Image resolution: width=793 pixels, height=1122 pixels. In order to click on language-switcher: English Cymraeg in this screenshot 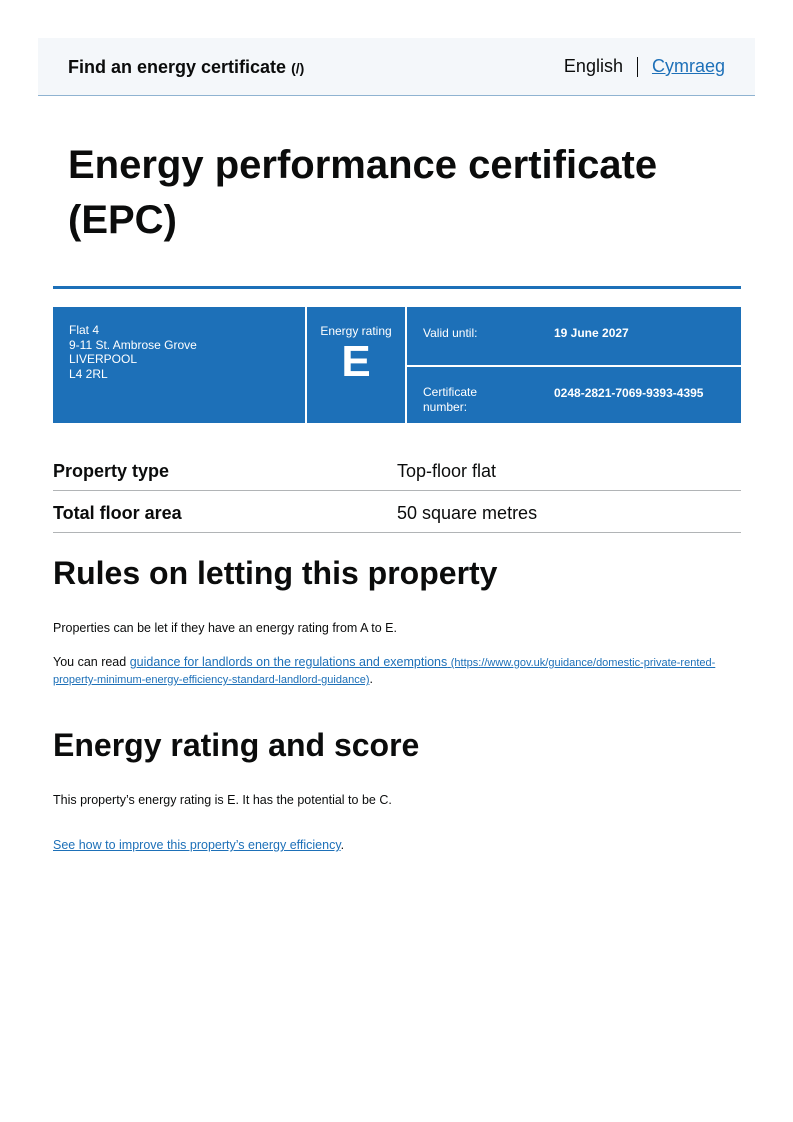, I will do `click(644, 66)`.